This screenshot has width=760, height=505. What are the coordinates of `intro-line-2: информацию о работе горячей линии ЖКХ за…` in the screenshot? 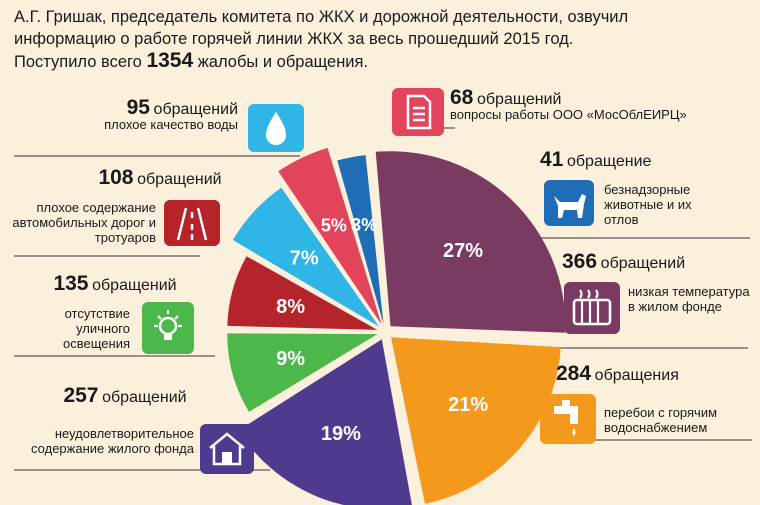 It's located at (294, 39).